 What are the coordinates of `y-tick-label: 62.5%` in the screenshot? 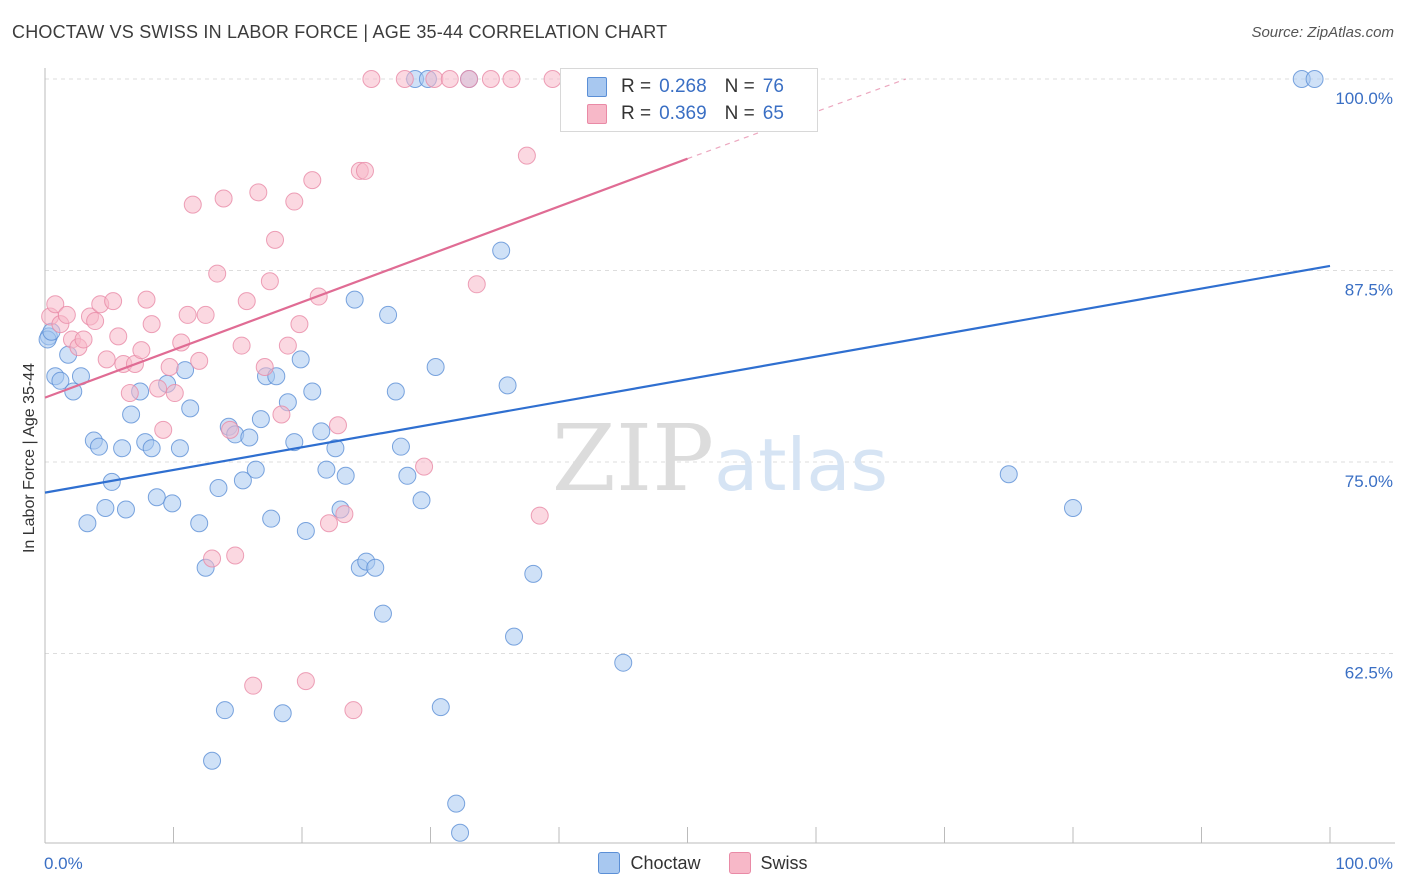 It's located at (1369, 673).